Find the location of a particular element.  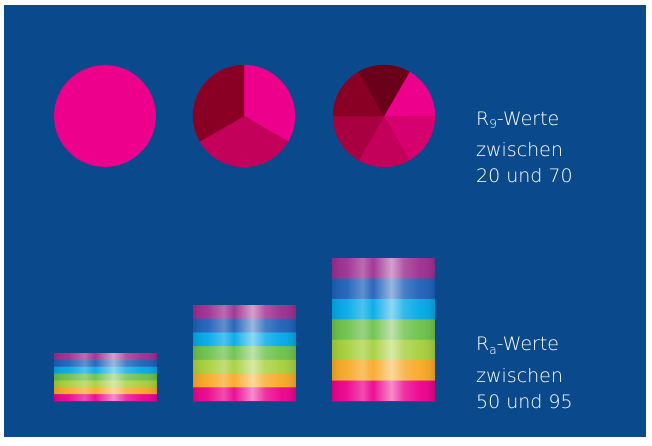

r9-prefix: R is located at coordinates (483, 119).